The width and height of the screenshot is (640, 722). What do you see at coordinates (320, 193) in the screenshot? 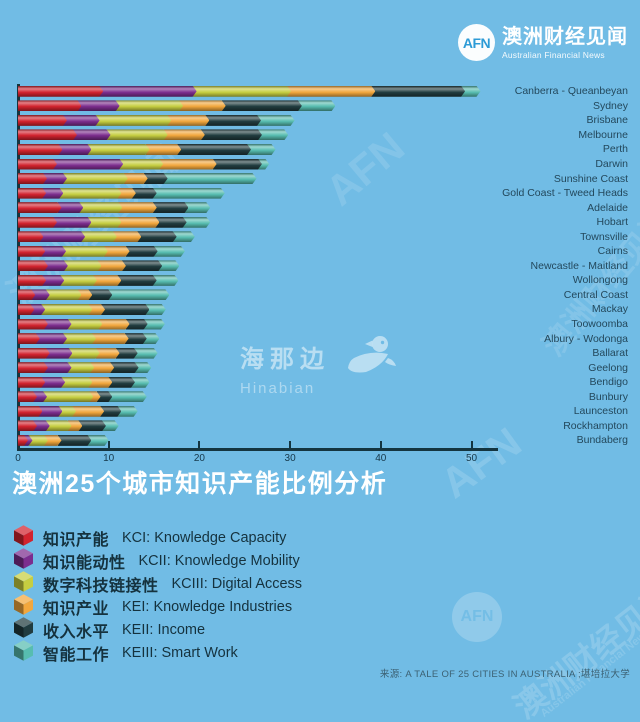
I see `chart-row: Gold Coast - Tweed Heads` at bounding box center [320, 193].